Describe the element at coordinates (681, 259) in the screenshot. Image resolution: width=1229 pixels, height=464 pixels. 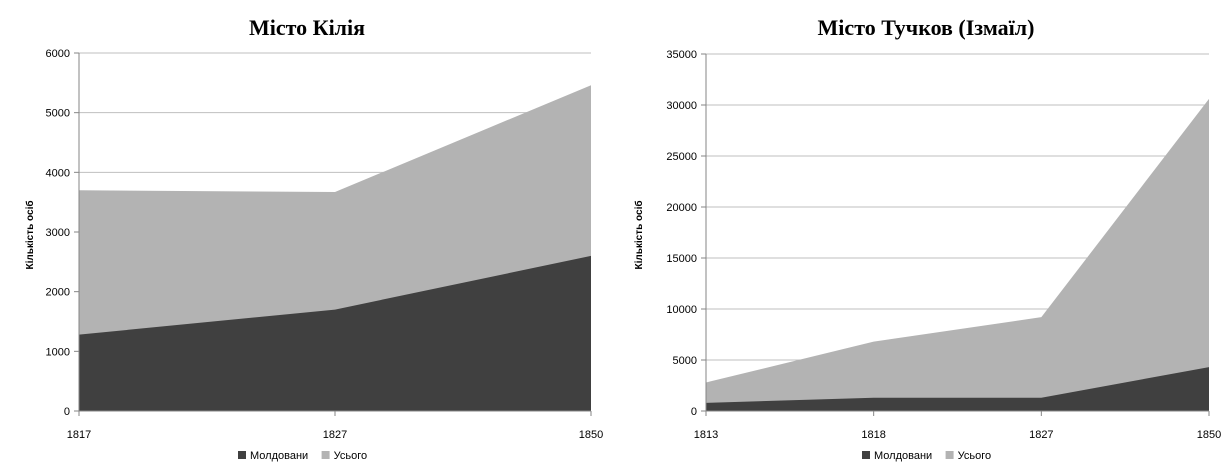
I see `y-tick-label: 15000` at that location.